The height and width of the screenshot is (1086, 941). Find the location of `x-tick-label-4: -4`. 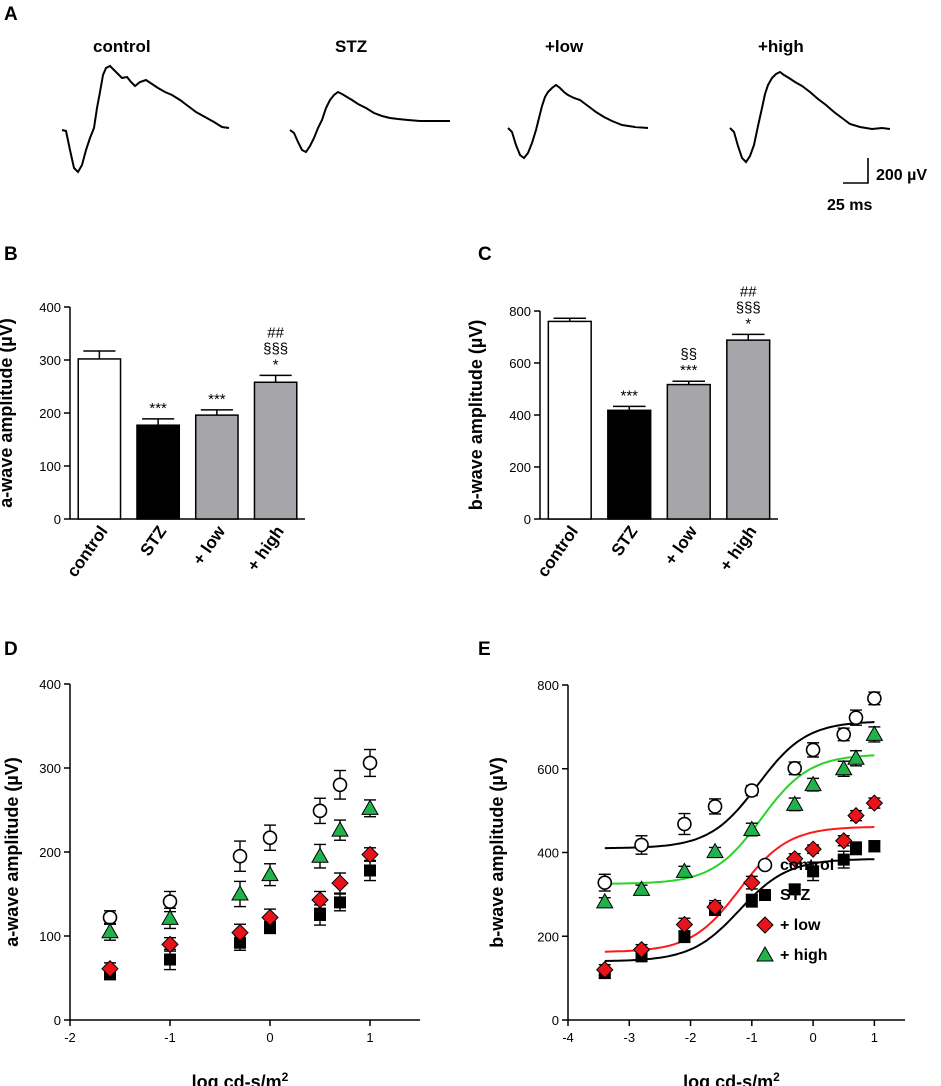

x-tick-label-4: -4 is located at coordinates (568, 1037).